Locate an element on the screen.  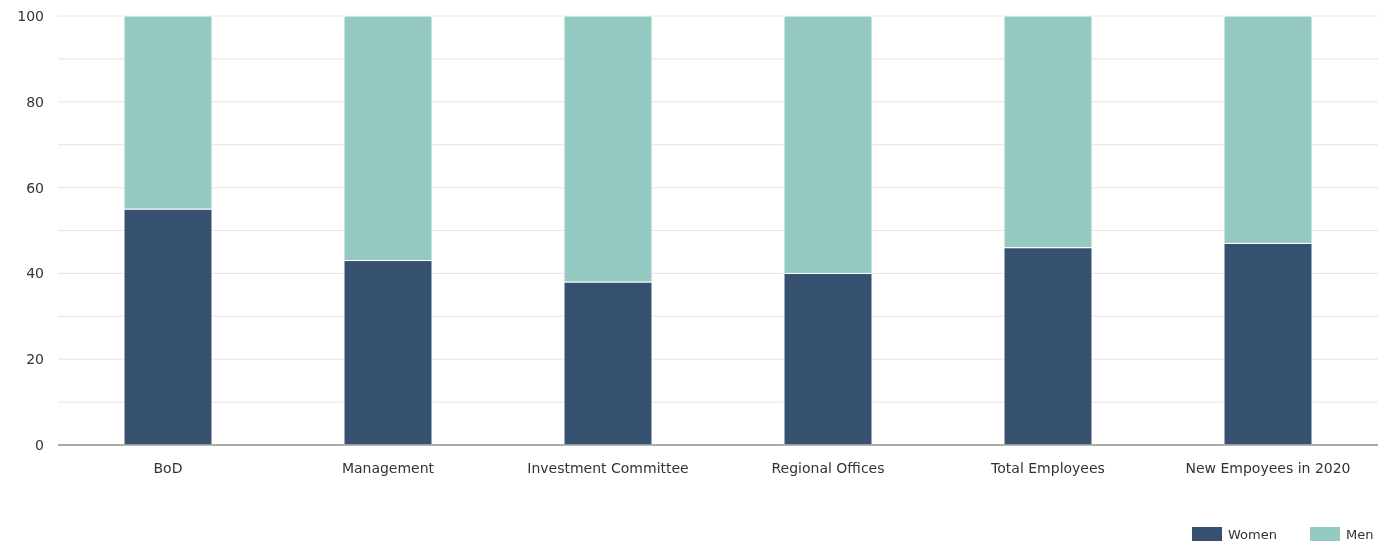
x-tick-label: Total Employees is located at coordinates (1047, 468).